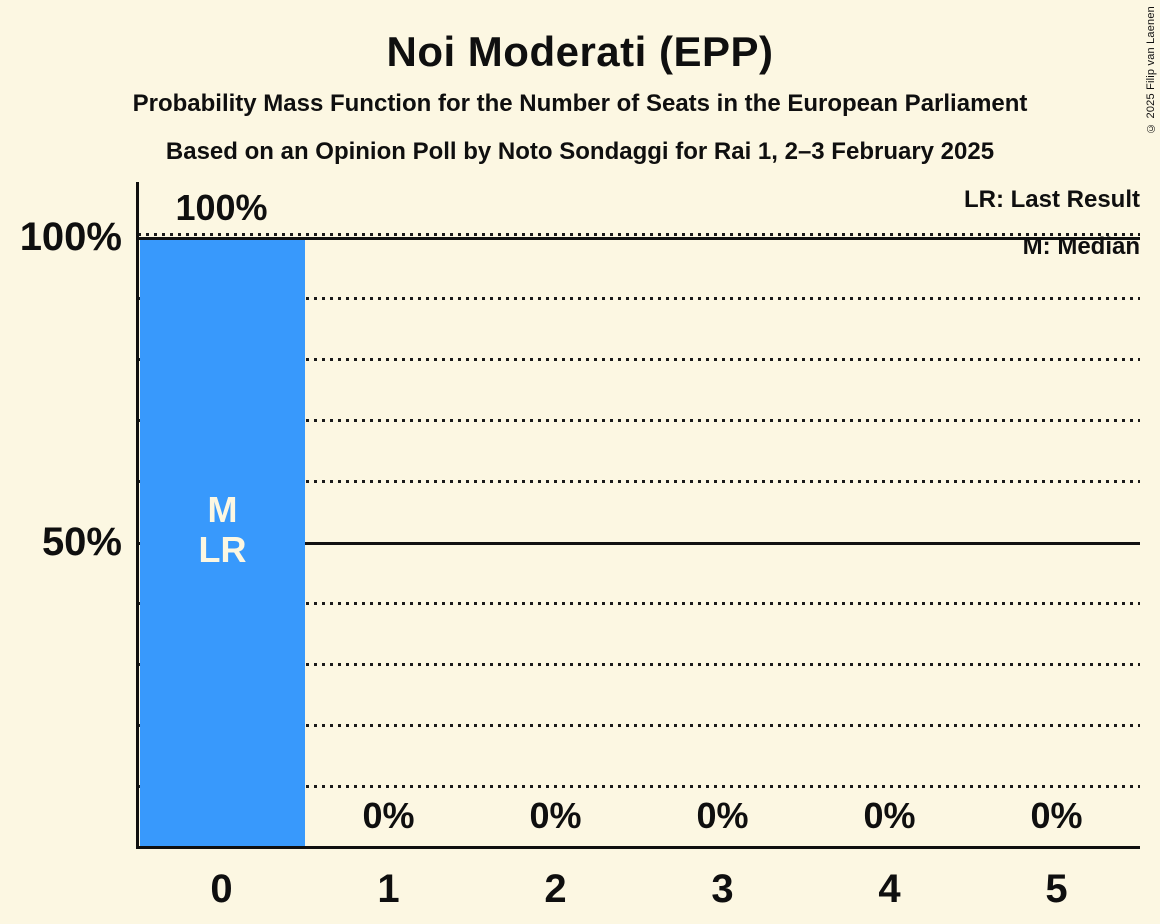  What do you see at coordinates (1151, 70) in the screenshot?
I see `copyright-notice: © 2025 Filip van Laenen` at bounding box center [1151, 70].